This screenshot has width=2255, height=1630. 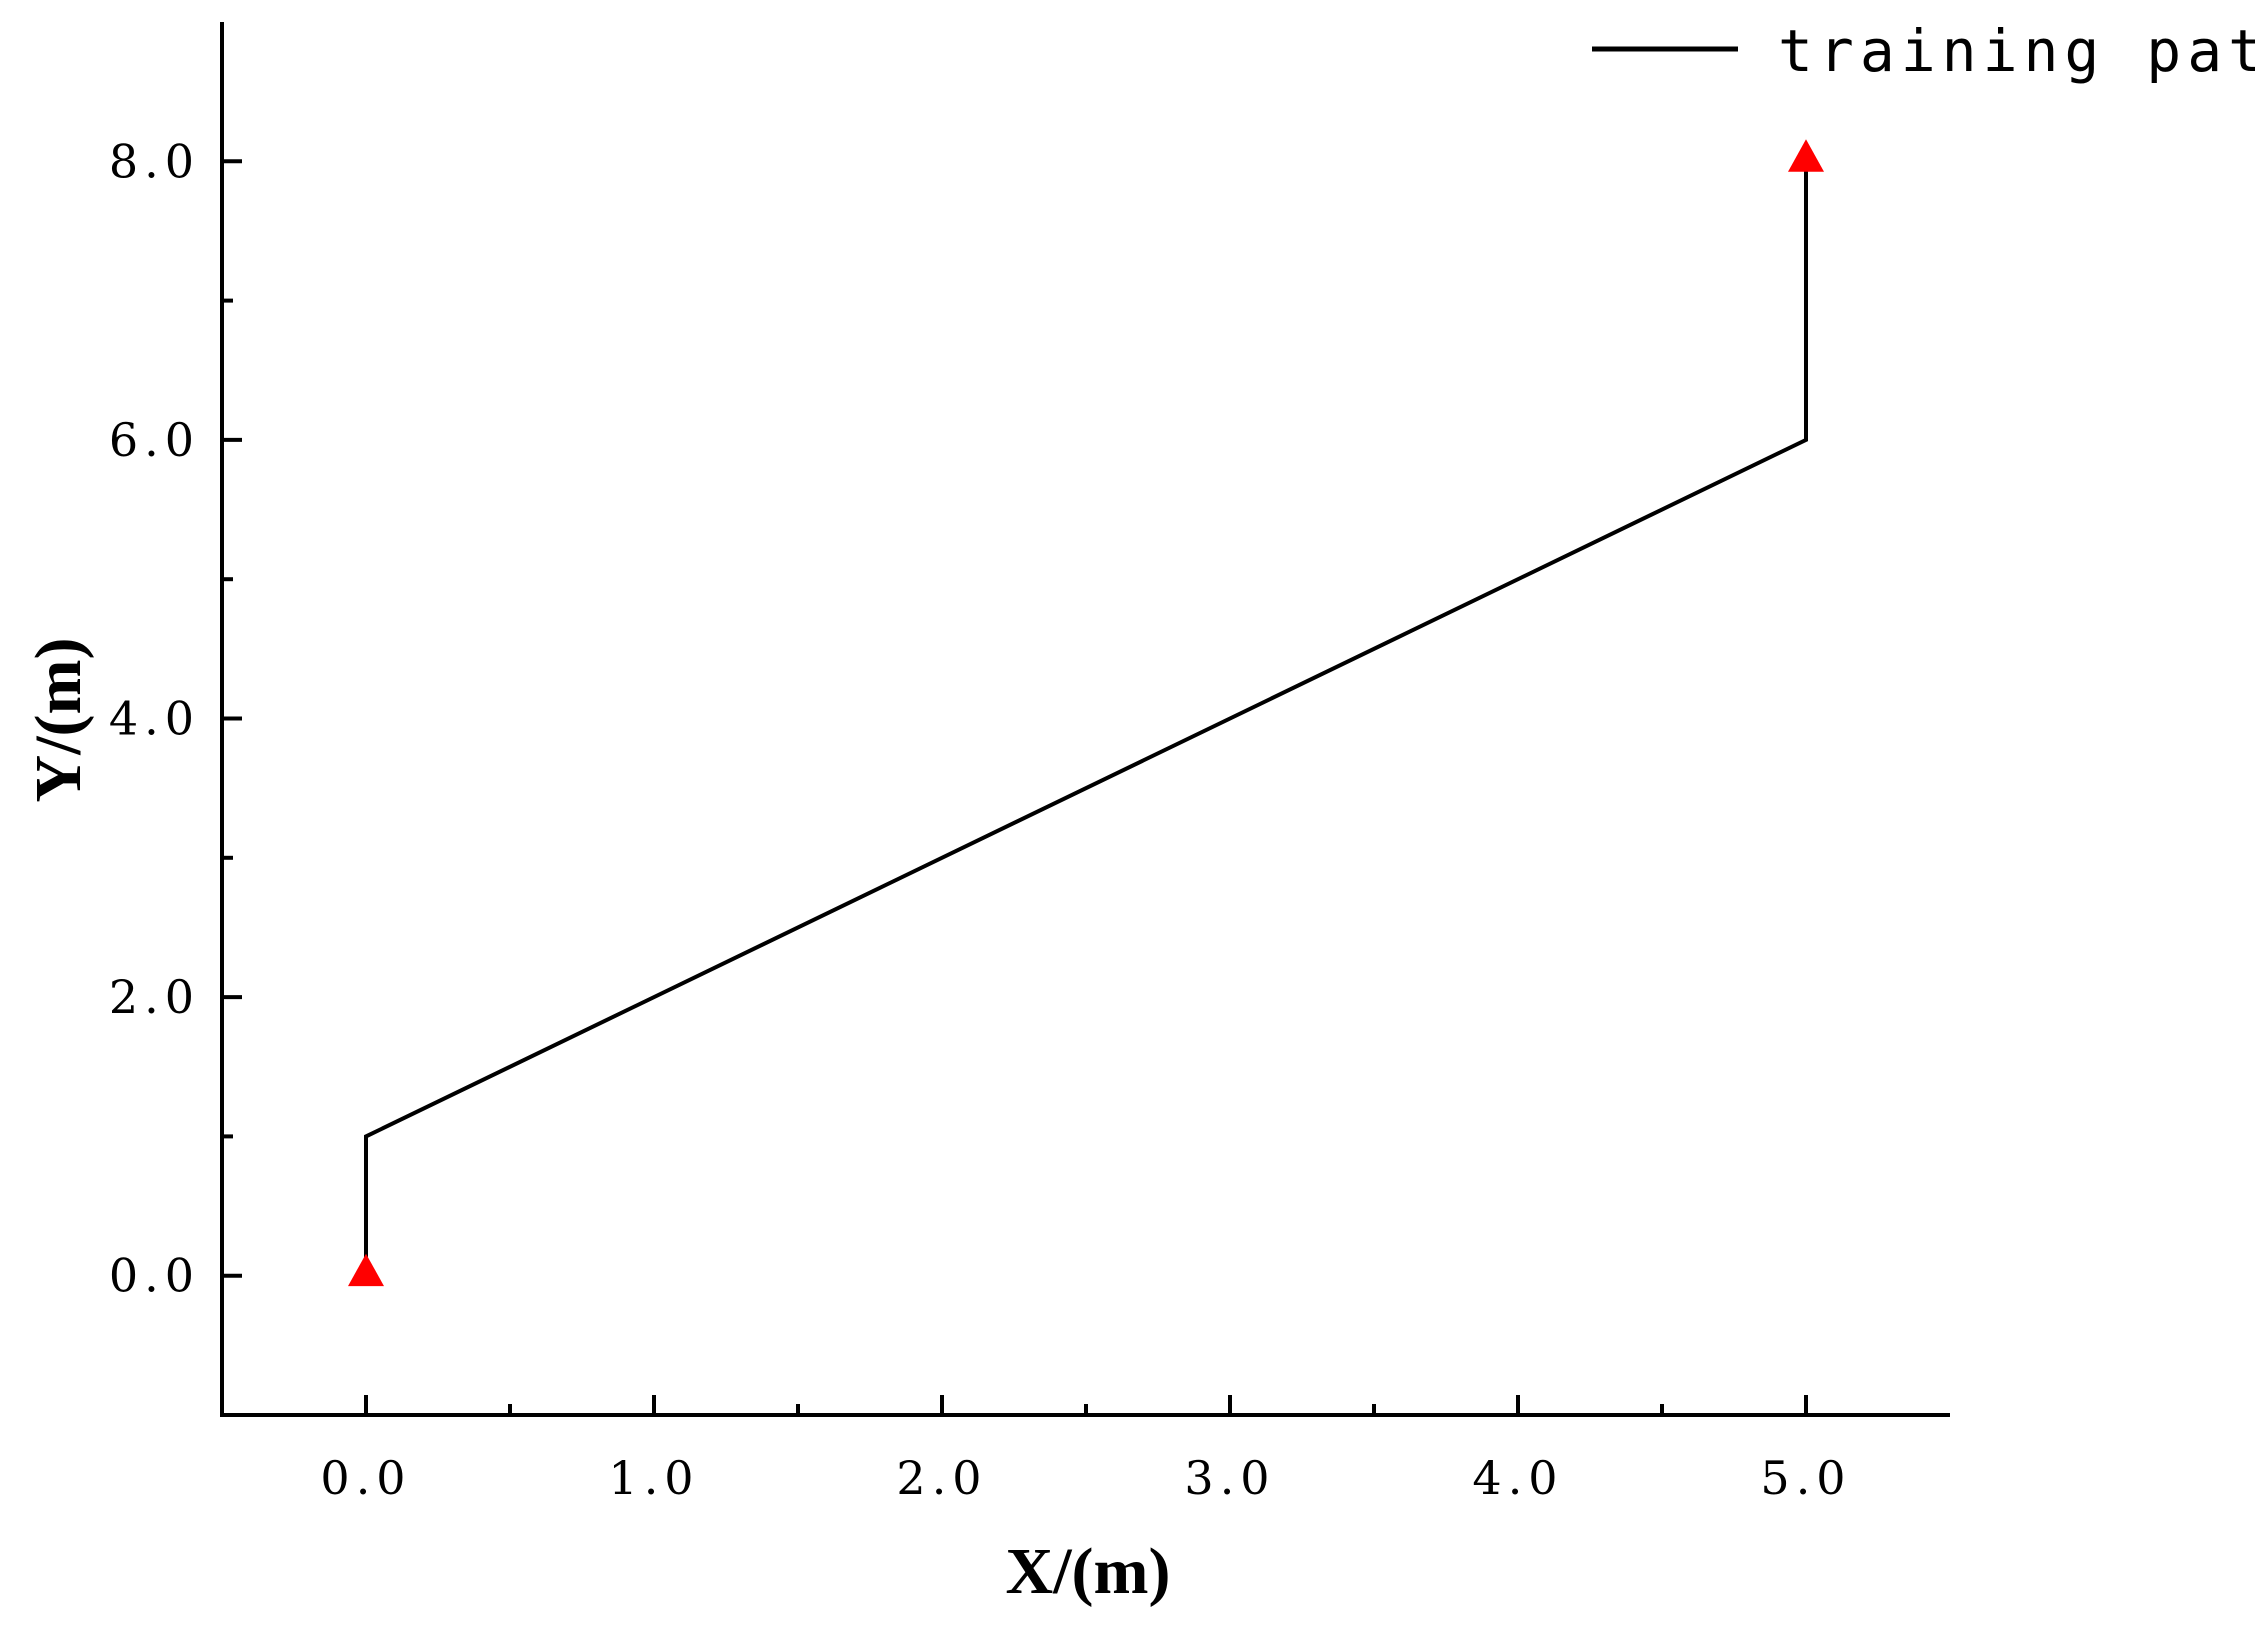 I want to click on start-marker, so click(x=366, y=1270).